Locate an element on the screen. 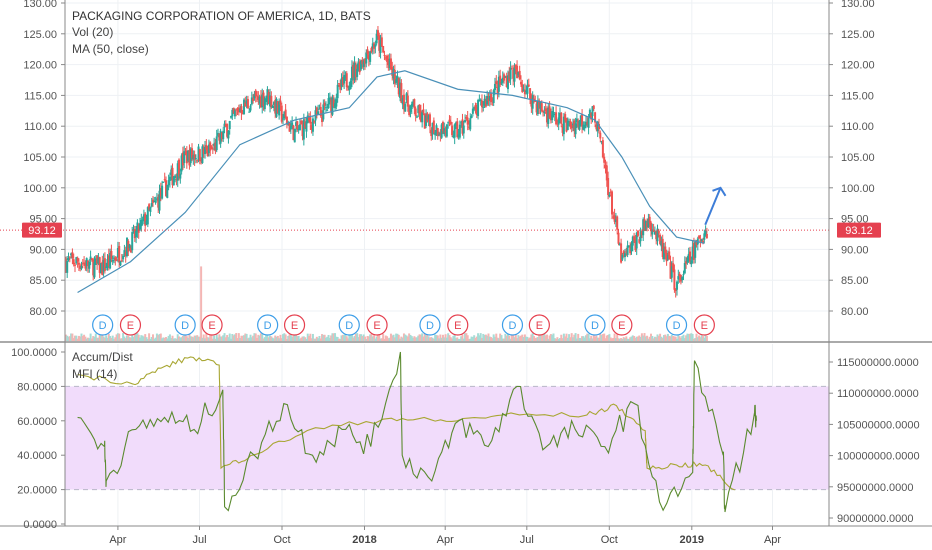 This screenshot has height=550, width=932. price-tick-left: 90.00 is located at coordinates (43, 250).